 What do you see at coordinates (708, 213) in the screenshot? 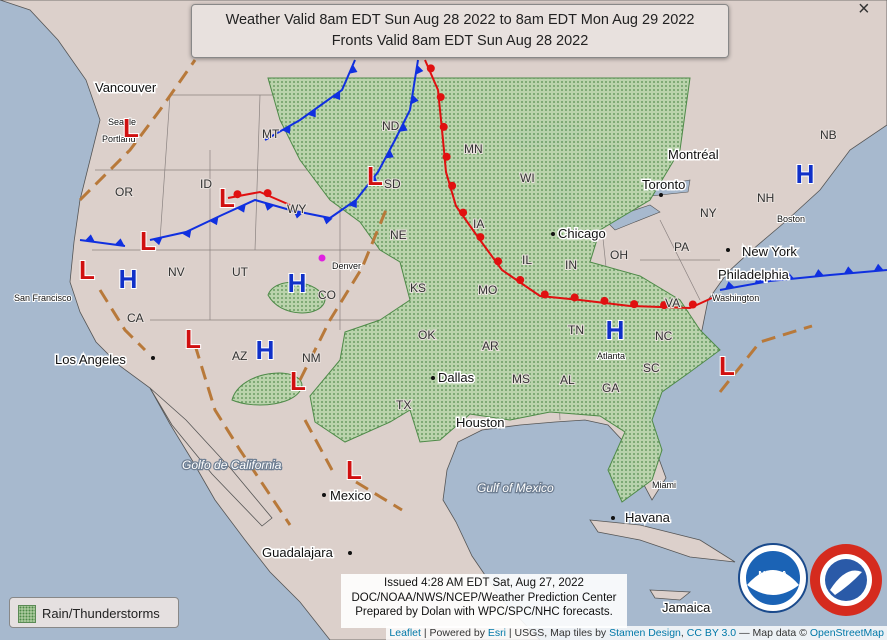
I see `state-label: NY` at bounding box center [708, 213].